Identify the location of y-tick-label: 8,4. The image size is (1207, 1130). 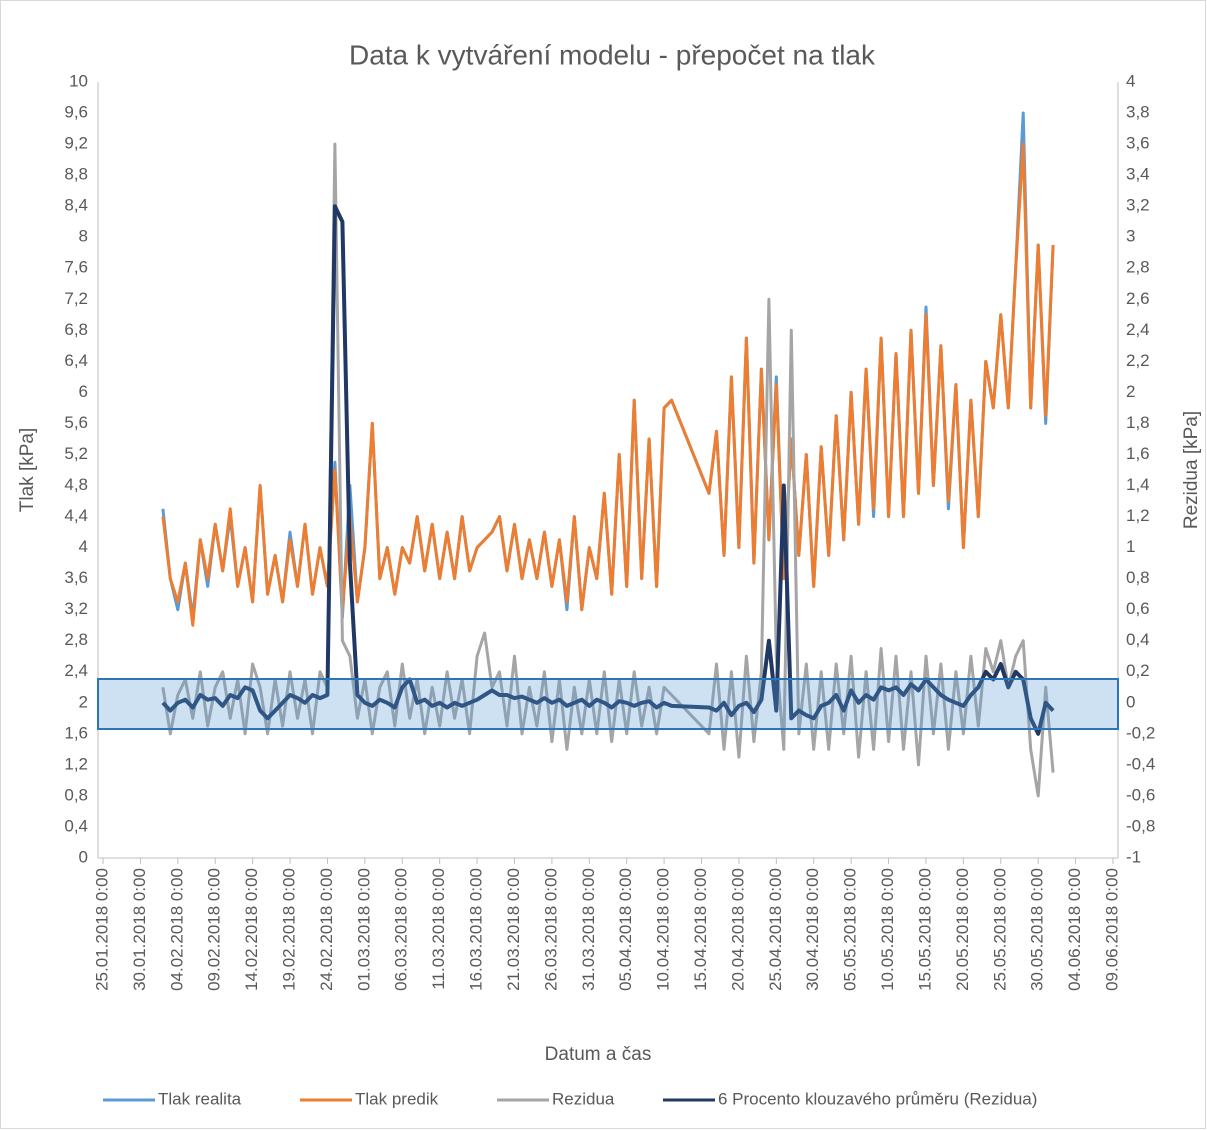
(76, 205).